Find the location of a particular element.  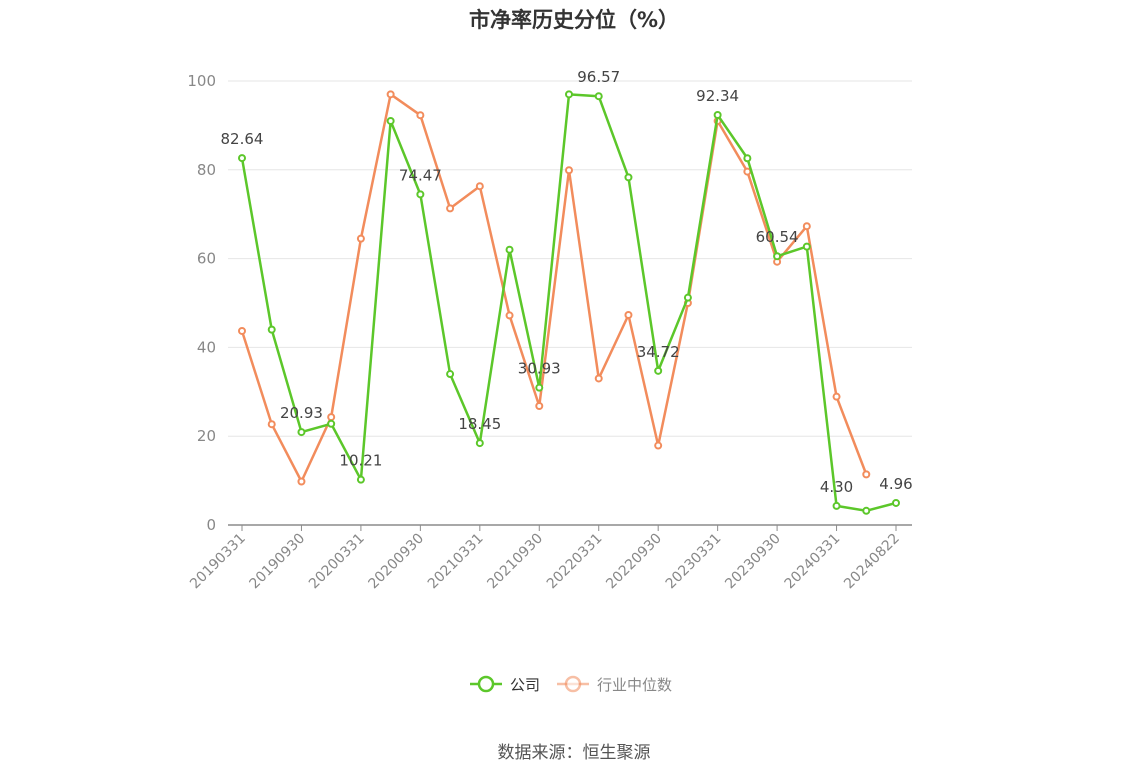

x-tick-label: 20200331 is located at coordinates (337, 562).